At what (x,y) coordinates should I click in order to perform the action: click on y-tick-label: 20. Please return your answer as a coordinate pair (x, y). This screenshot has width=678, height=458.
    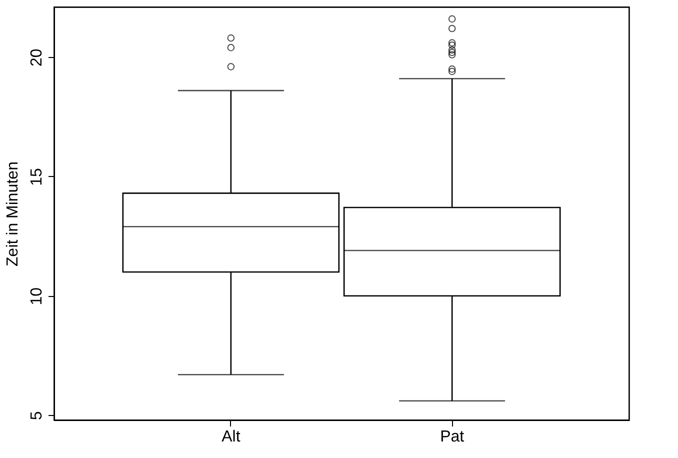
    Looking at the image, I should click on (37, 57).